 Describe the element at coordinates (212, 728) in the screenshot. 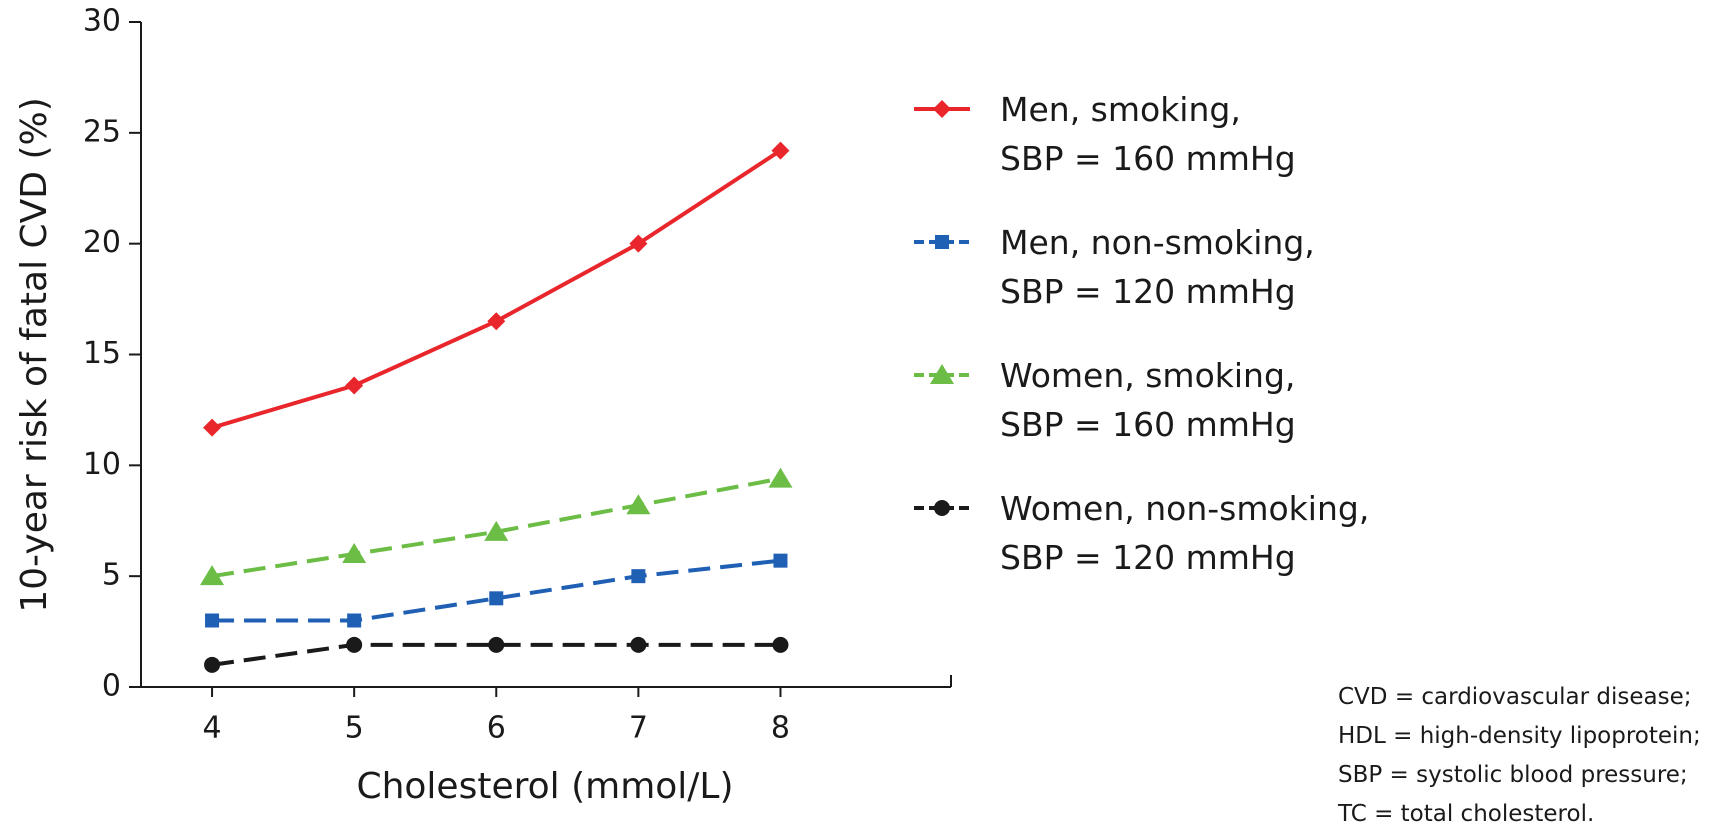

I see `x-tick-label: 4` at that location.